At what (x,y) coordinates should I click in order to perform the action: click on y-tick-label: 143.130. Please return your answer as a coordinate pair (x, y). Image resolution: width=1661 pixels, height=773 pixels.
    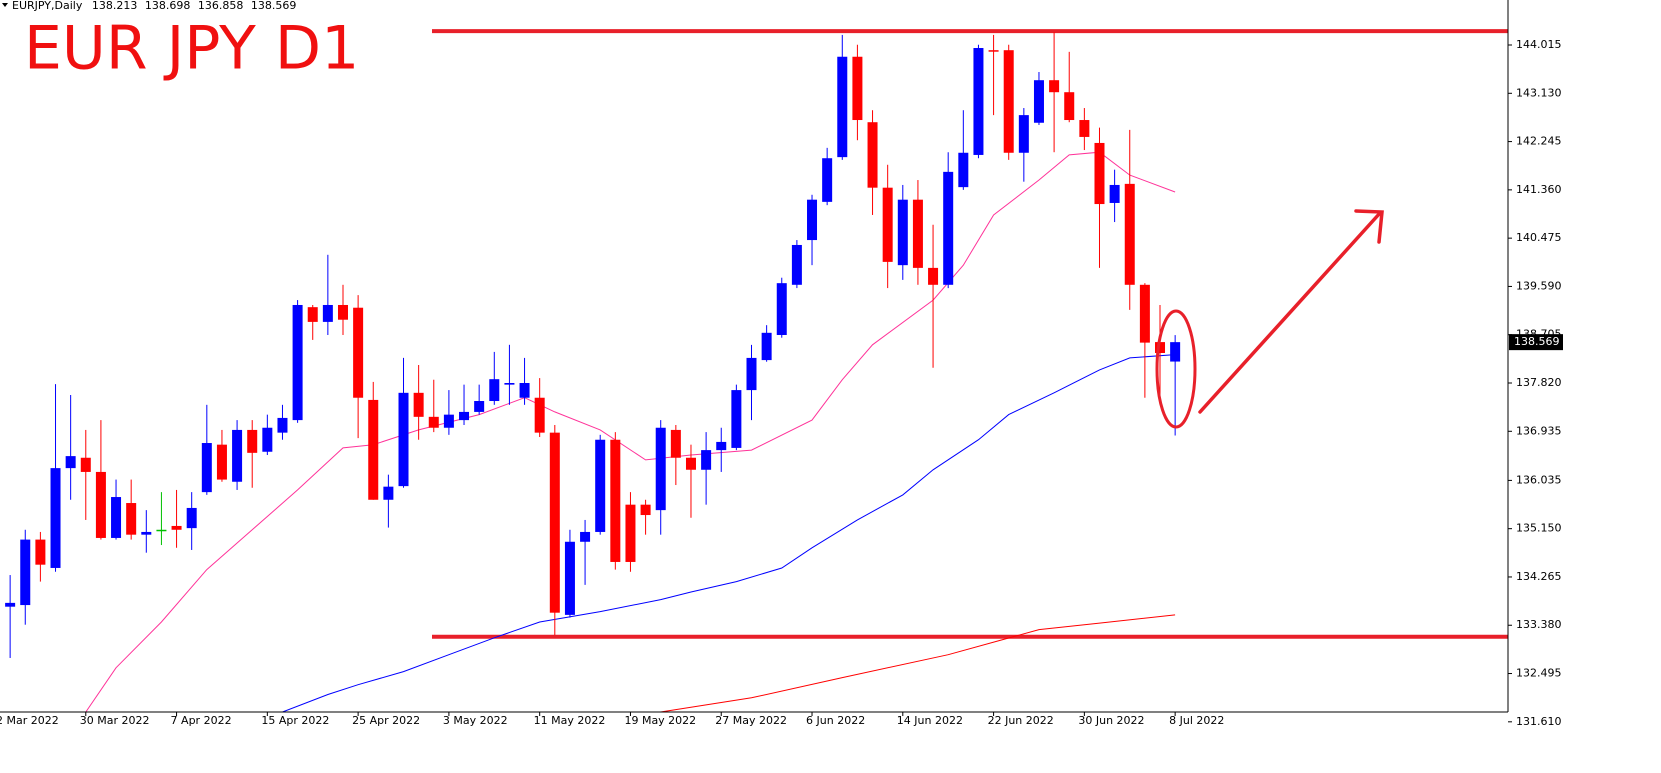
    Looking at the image, I should click on (1539, 92).